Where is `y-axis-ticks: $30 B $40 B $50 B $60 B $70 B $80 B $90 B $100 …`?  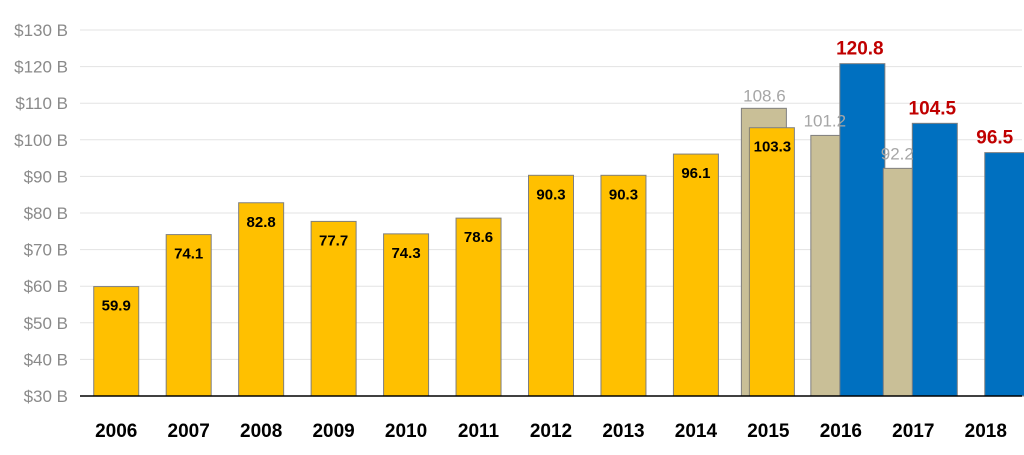 y-axis-ticks: $30 B $40 B $50 B $60 B $70 B $80 B $90 B $100 … is located at coordinates (41, 213).